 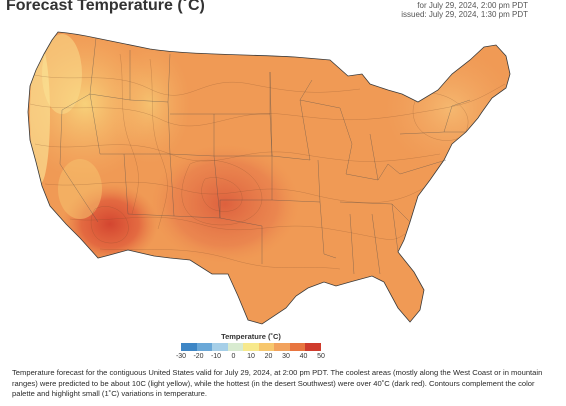 I want to click on legend-tick-label: 30, so click(x=286, y=356).